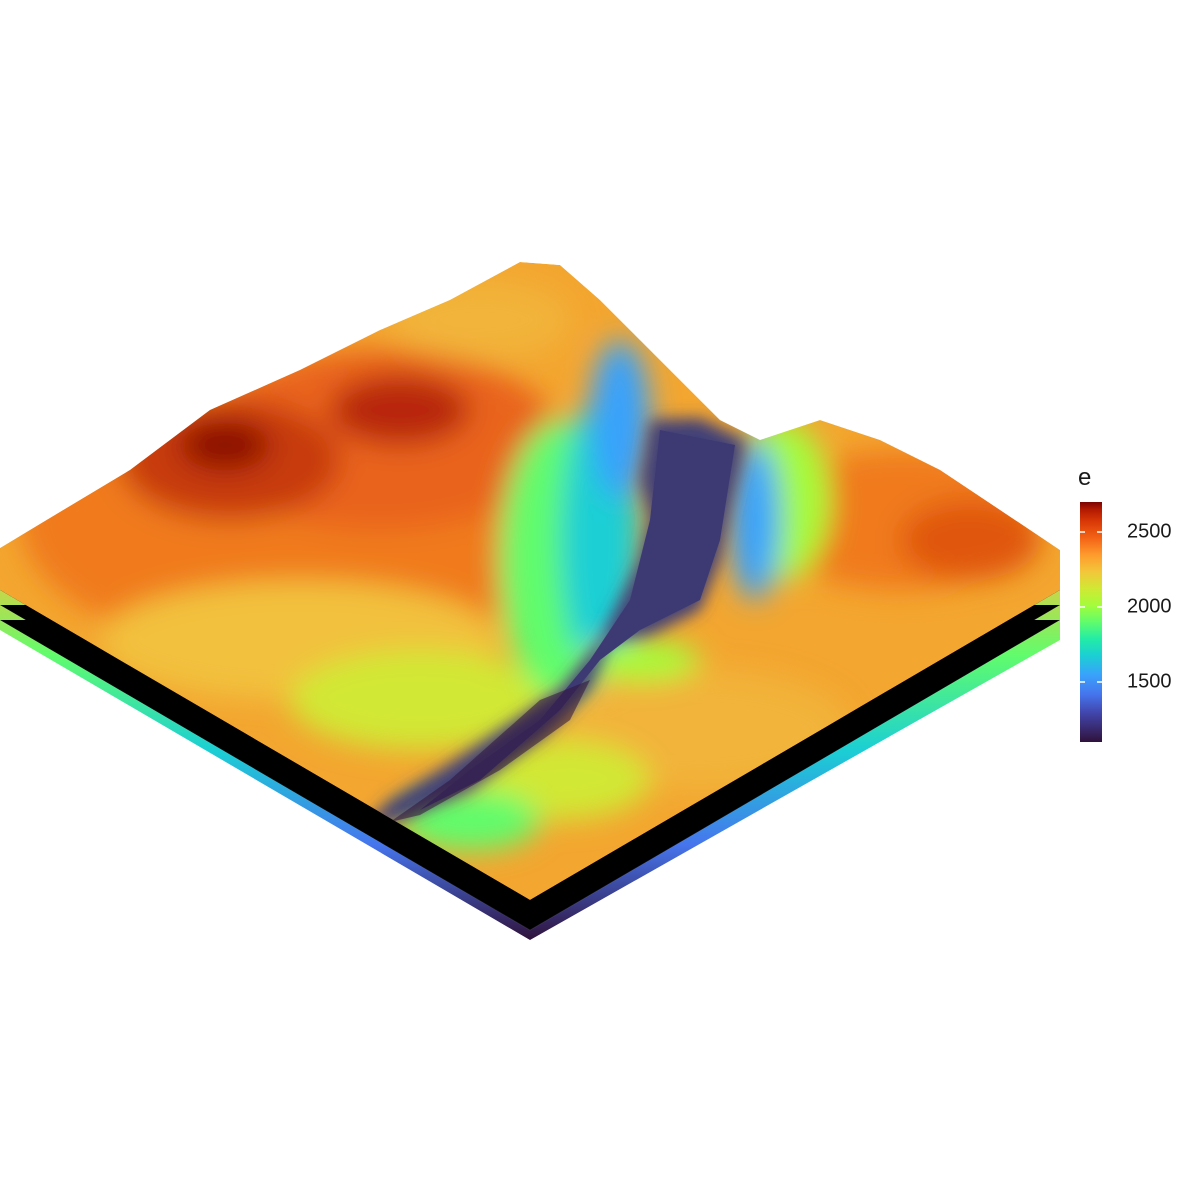 Image resolution: width=1200 pixels, height=1200 pixels. Describe the element at coordinates (1091, 622) in the screenshot. I see `legend-colorbar` at that location.